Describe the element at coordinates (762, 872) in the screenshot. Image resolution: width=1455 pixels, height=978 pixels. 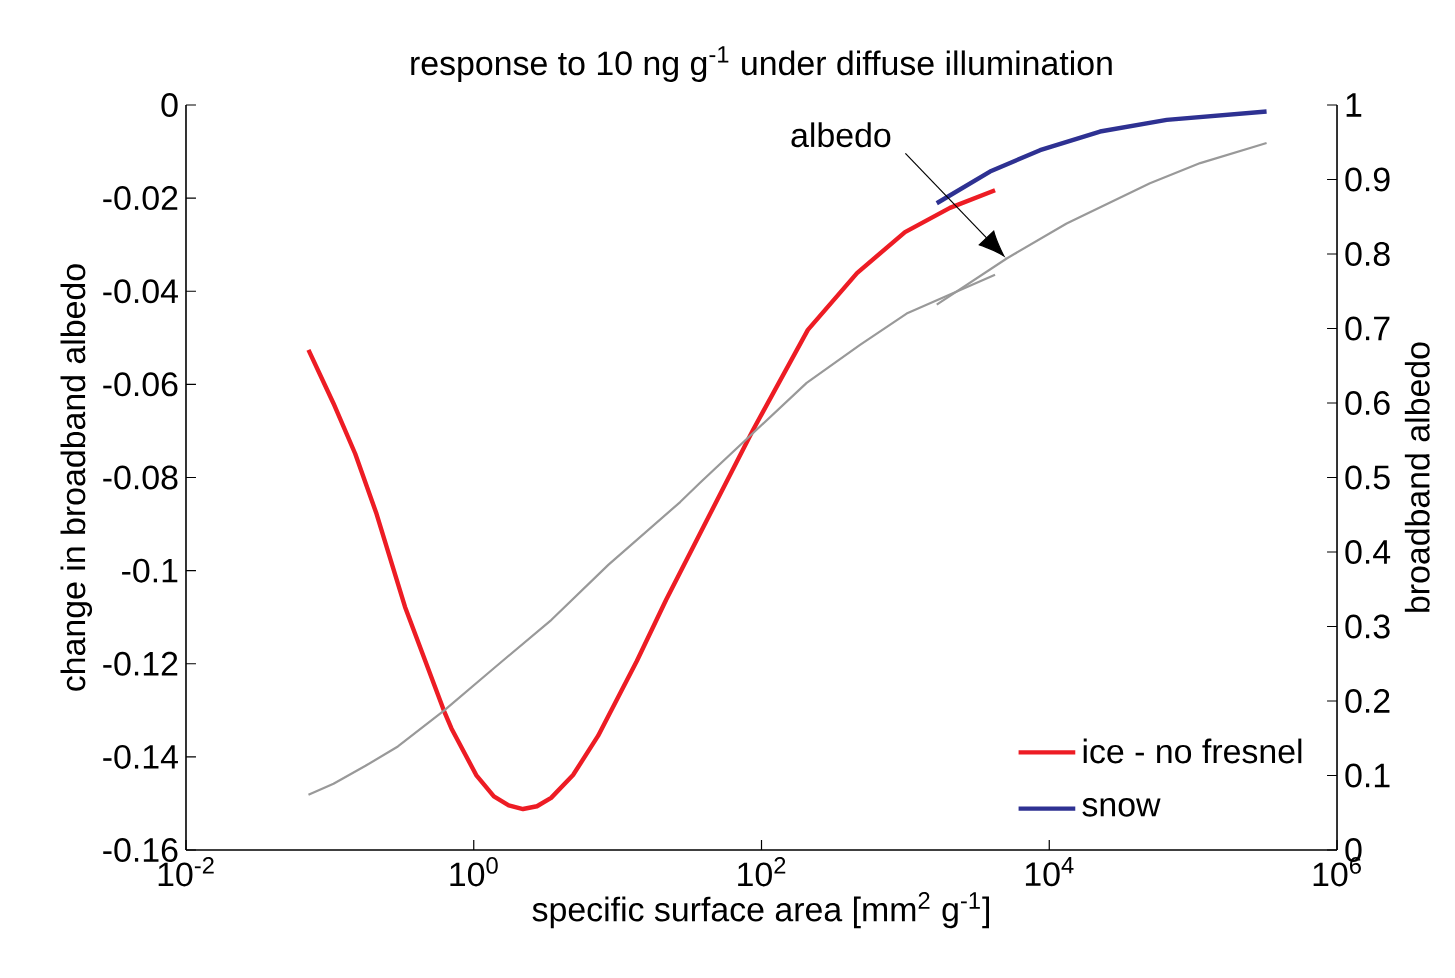
I see `x-tick-label: 10$^{2}$` at that location.